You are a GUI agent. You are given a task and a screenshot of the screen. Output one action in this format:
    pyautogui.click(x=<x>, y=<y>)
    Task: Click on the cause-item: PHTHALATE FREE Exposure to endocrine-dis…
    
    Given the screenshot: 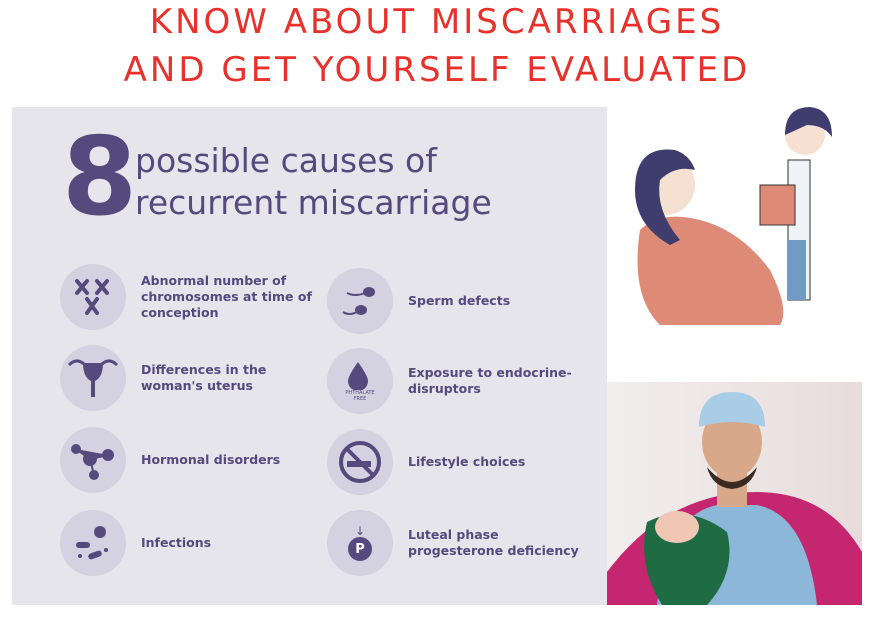 What is the action you would take?
    pyautogui.click(x=455, y=381)
    